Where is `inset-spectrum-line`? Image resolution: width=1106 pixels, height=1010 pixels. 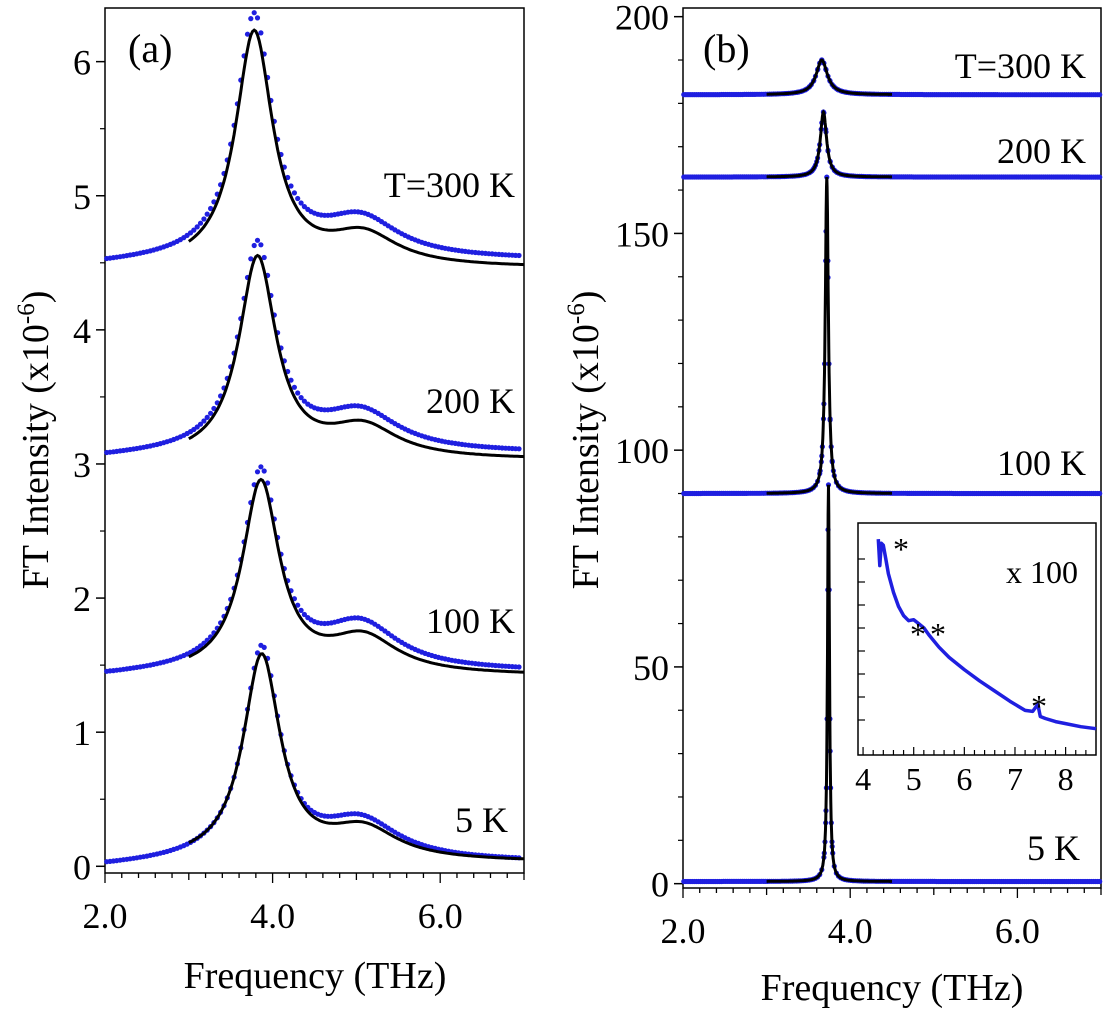 inset-spectrum-line is located at coordinates (986, 635).